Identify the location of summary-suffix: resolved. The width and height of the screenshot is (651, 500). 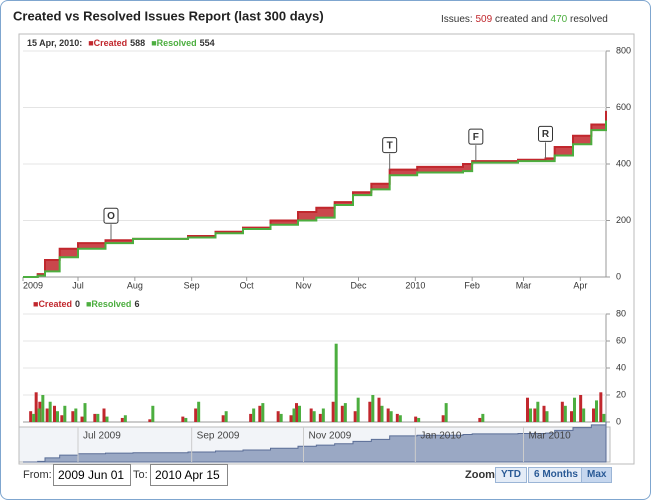
(589, 19).